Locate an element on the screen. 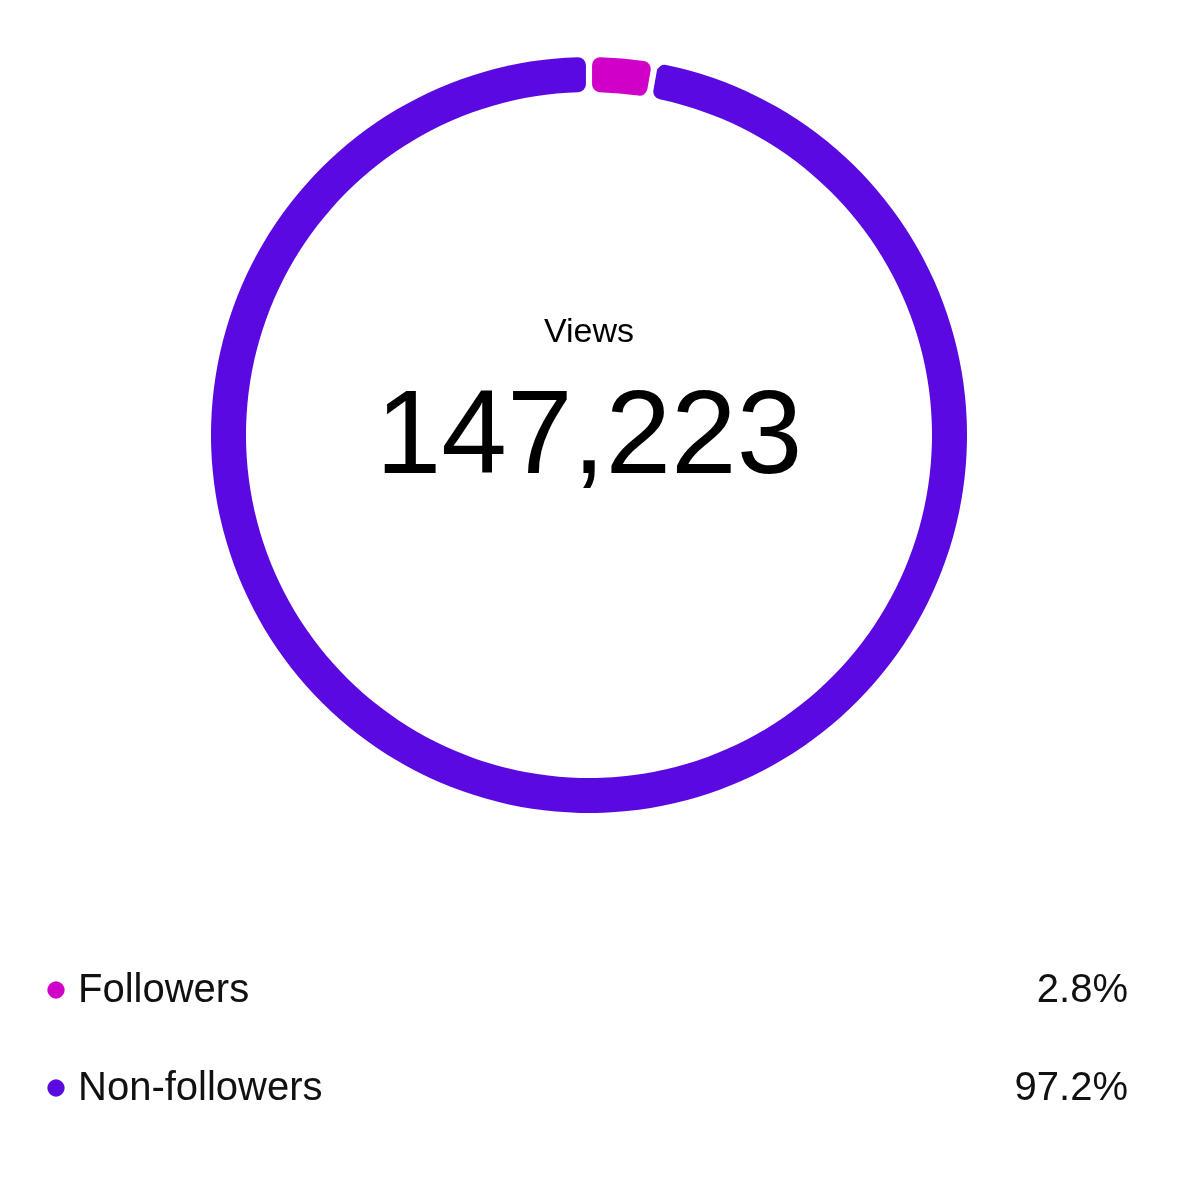 This screenshot has height=1179, width=1179. legend-label: Followers is located at coordinates (164, 988).